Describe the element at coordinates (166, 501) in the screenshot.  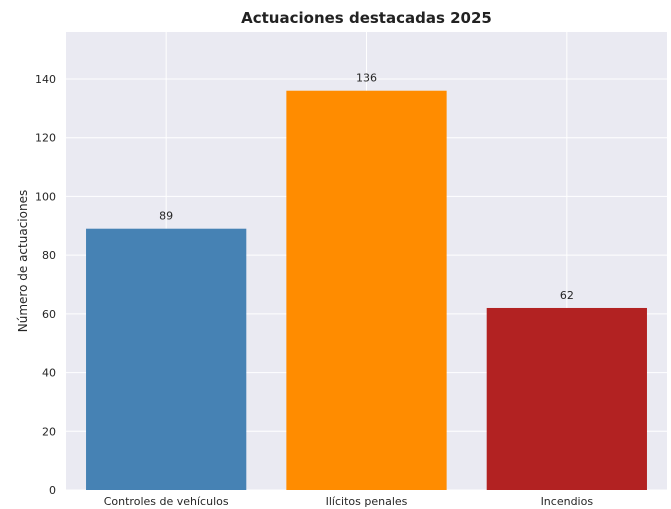
I see `x-tick-label: Controles de vehículos` at that location.